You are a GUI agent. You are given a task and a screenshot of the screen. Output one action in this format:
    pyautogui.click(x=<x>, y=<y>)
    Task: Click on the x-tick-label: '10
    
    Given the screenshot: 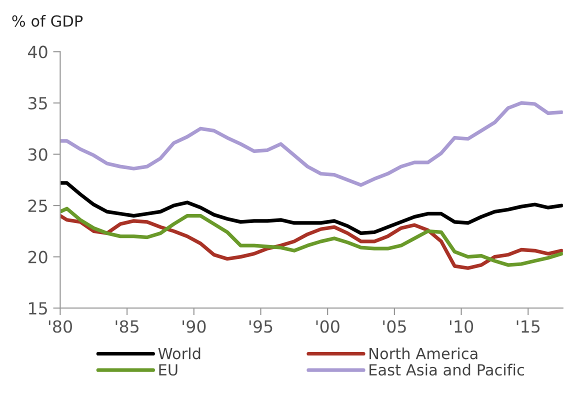 What is the action you would take?
    pyautogui.click(x=462, y=326)
    